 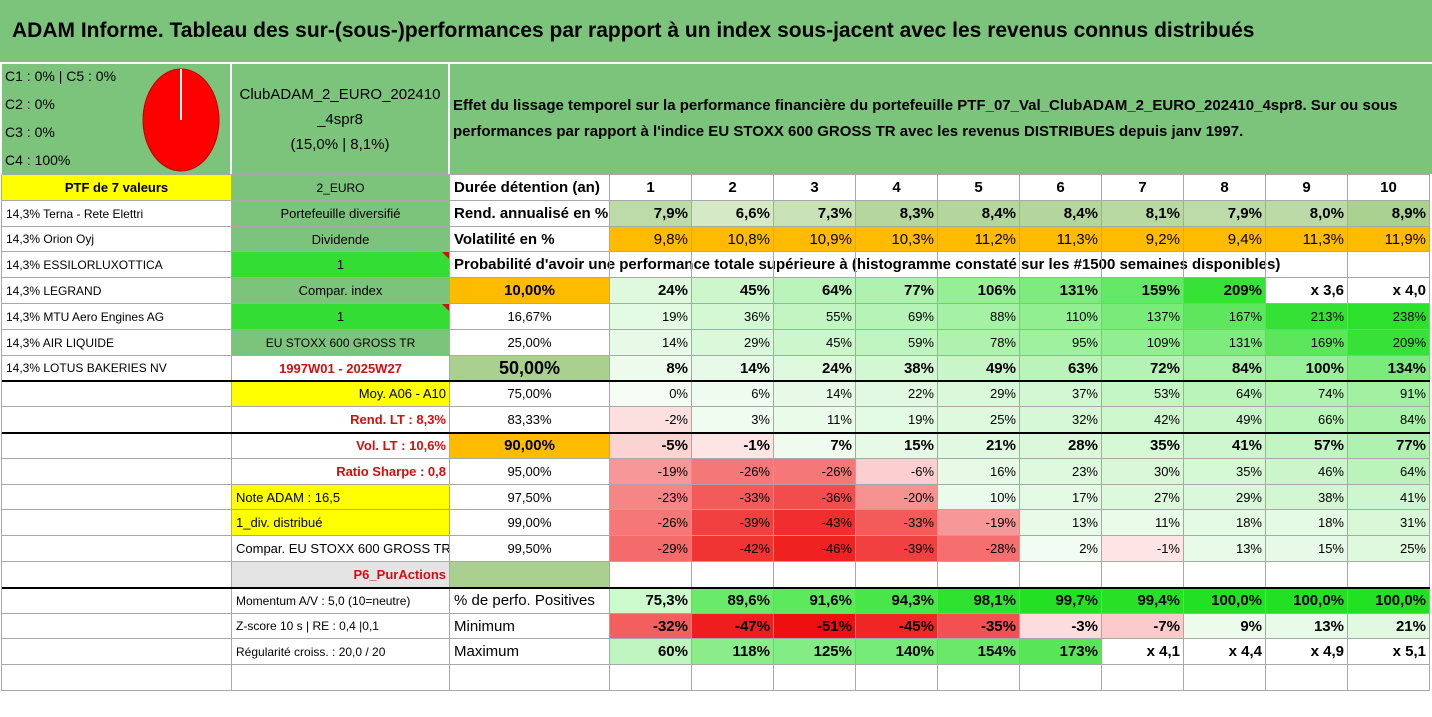 I want to click on positives-label: % de perfo. Positives, so click(x=524, y=600).